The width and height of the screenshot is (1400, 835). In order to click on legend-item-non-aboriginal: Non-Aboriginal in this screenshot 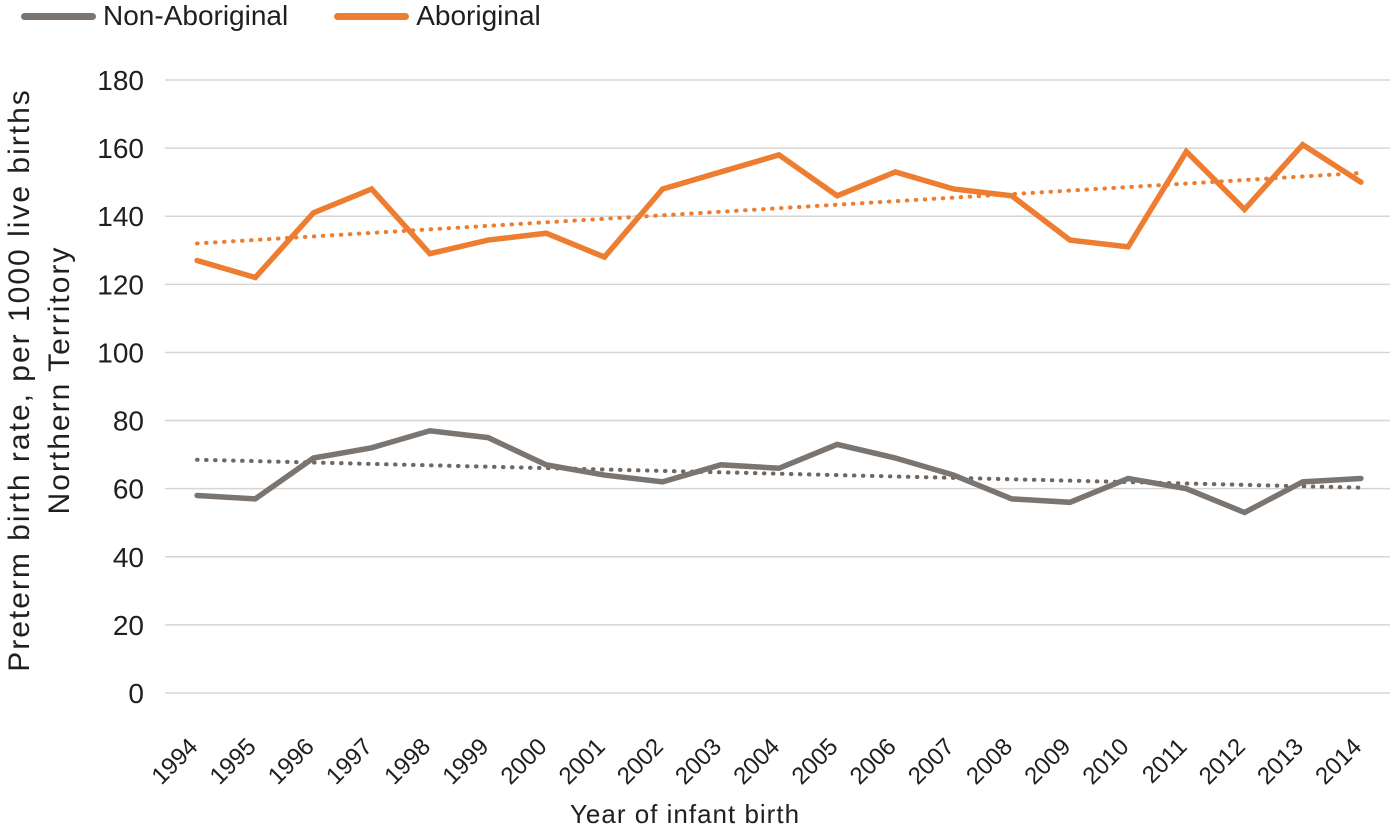, I will do `click(154, 16)`.